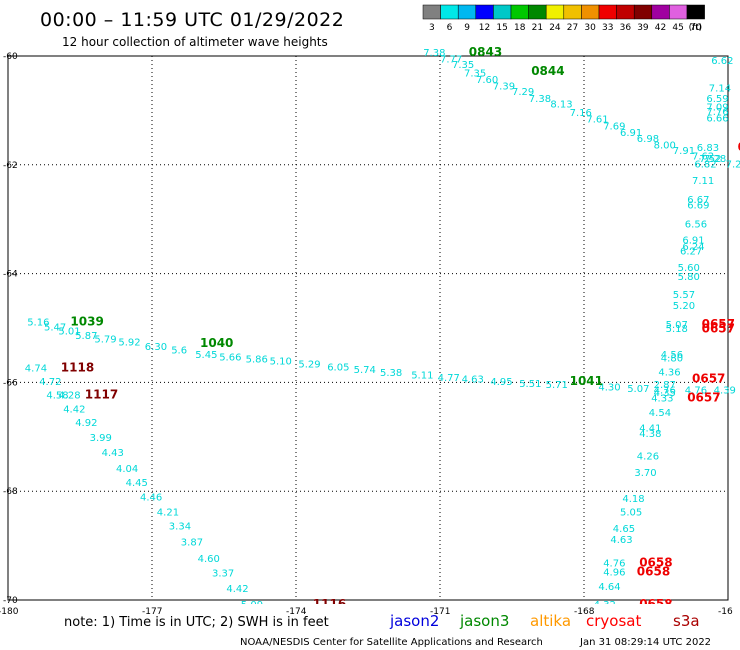 The image size is (740, 650). What do you see at coordinates (192, 543) in the screenshot?
I see `swh-label: 3.87` at bounding box center [192, 543].